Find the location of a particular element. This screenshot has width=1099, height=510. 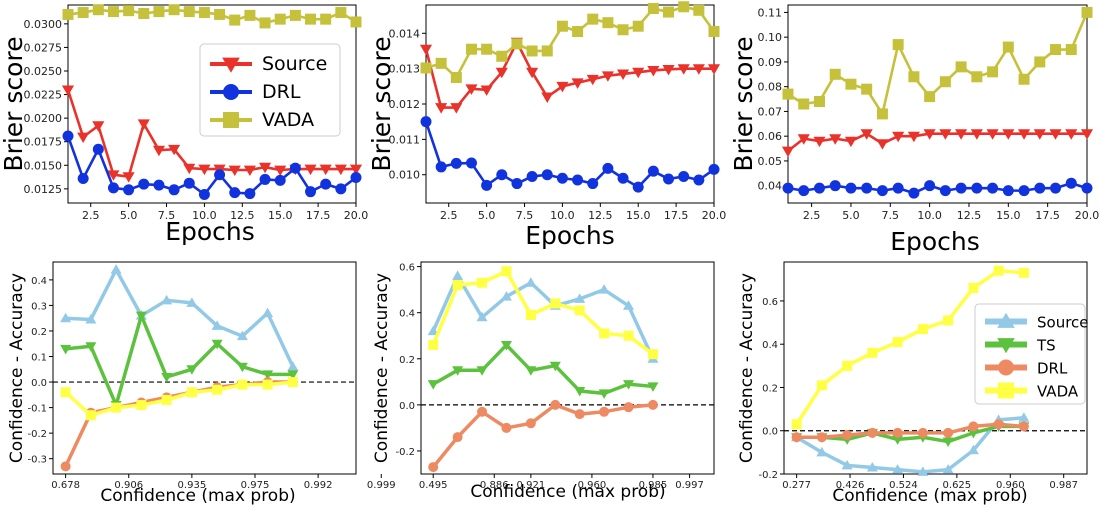

legend-label: VADA is located at coordinates (1058, 392).